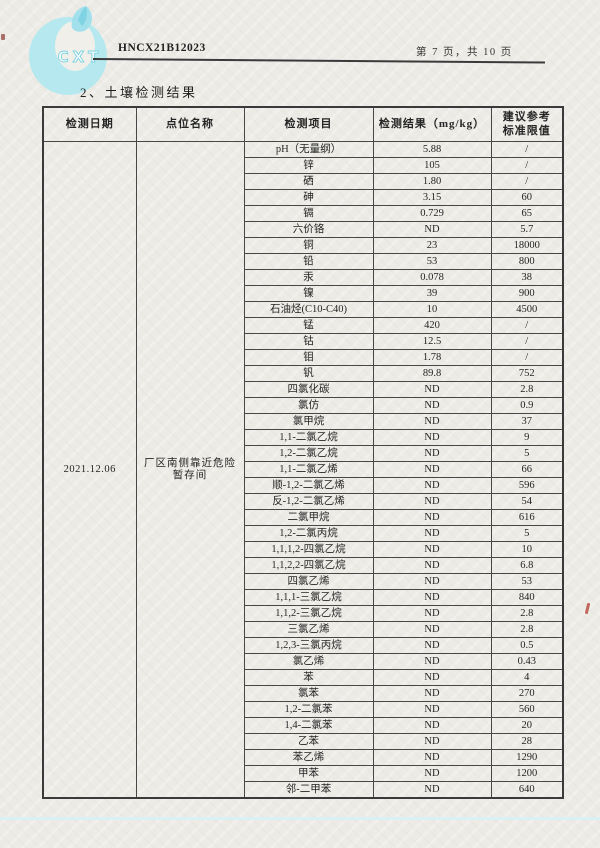  What do you see at coordinates (432, 197) in the screenshot?
I see `result-cell: 3.15` at bounding box center [432, 197].